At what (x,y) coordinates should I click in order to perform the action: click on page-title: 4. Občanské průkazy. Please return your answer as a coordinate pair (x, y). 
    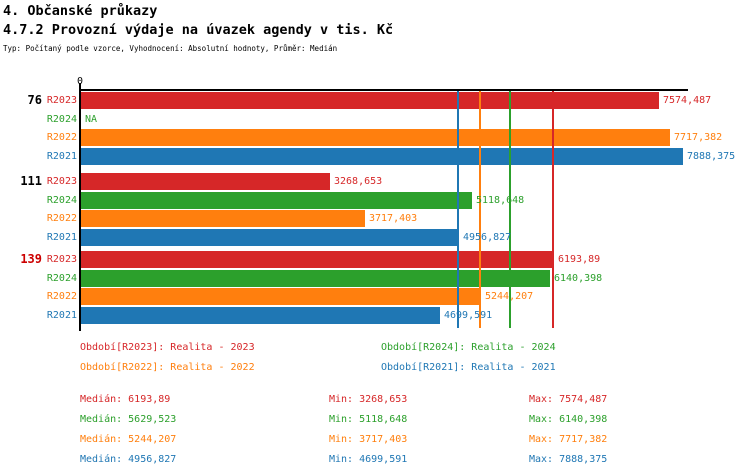
    Looking at the image, I should click on (80, 11).